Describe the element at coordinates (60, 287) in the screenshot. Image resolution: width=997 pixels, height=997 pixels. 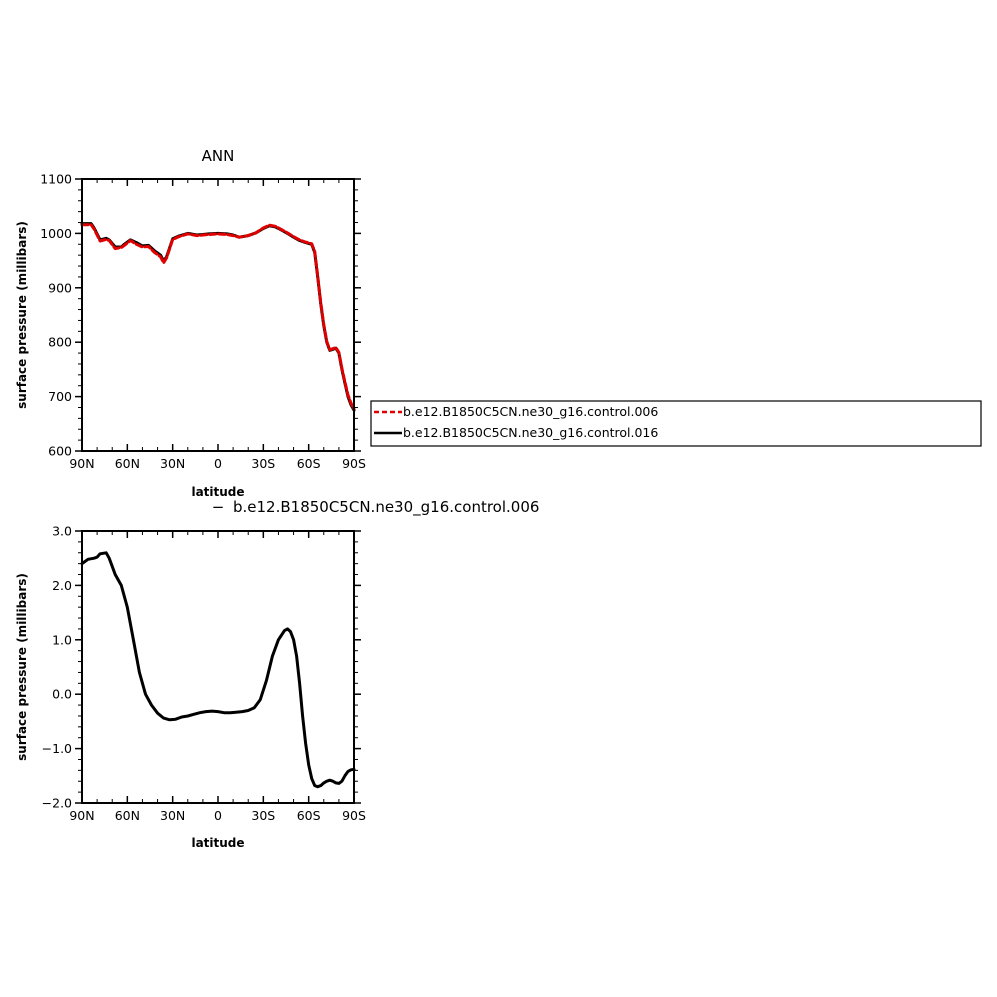
I see `panel-top-ytick-label-3: 900` at that location.